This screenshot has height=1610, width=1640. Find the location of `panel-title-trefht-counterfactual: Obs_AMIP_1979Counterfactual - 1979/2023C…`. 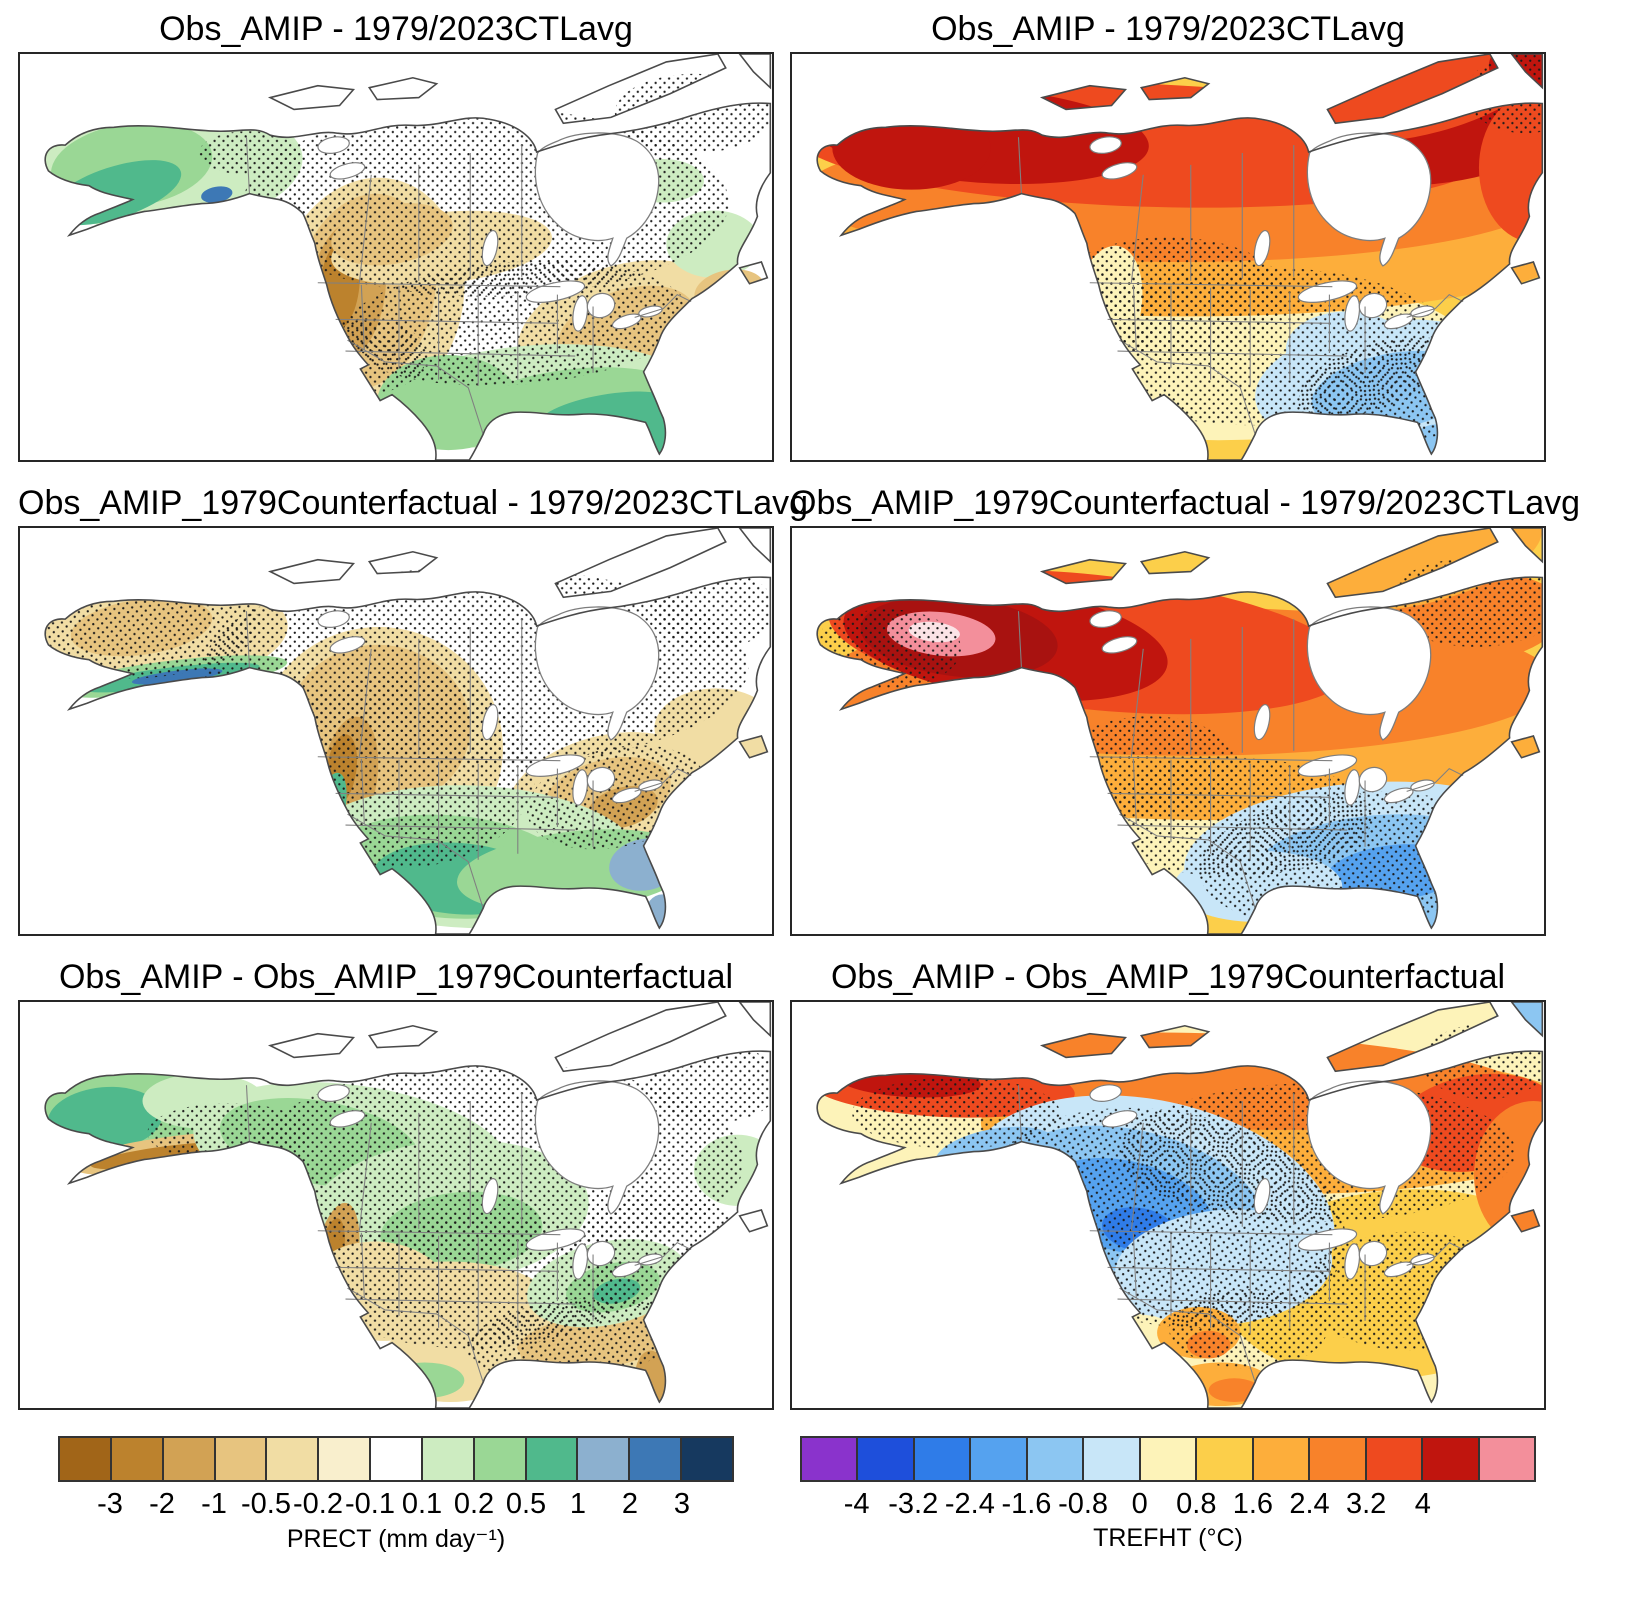

panel-title-trefht-counterfactual: Obs_AMIP_1979Counterfactual - 1979/2023C… is located at coordinates (1185, 503).